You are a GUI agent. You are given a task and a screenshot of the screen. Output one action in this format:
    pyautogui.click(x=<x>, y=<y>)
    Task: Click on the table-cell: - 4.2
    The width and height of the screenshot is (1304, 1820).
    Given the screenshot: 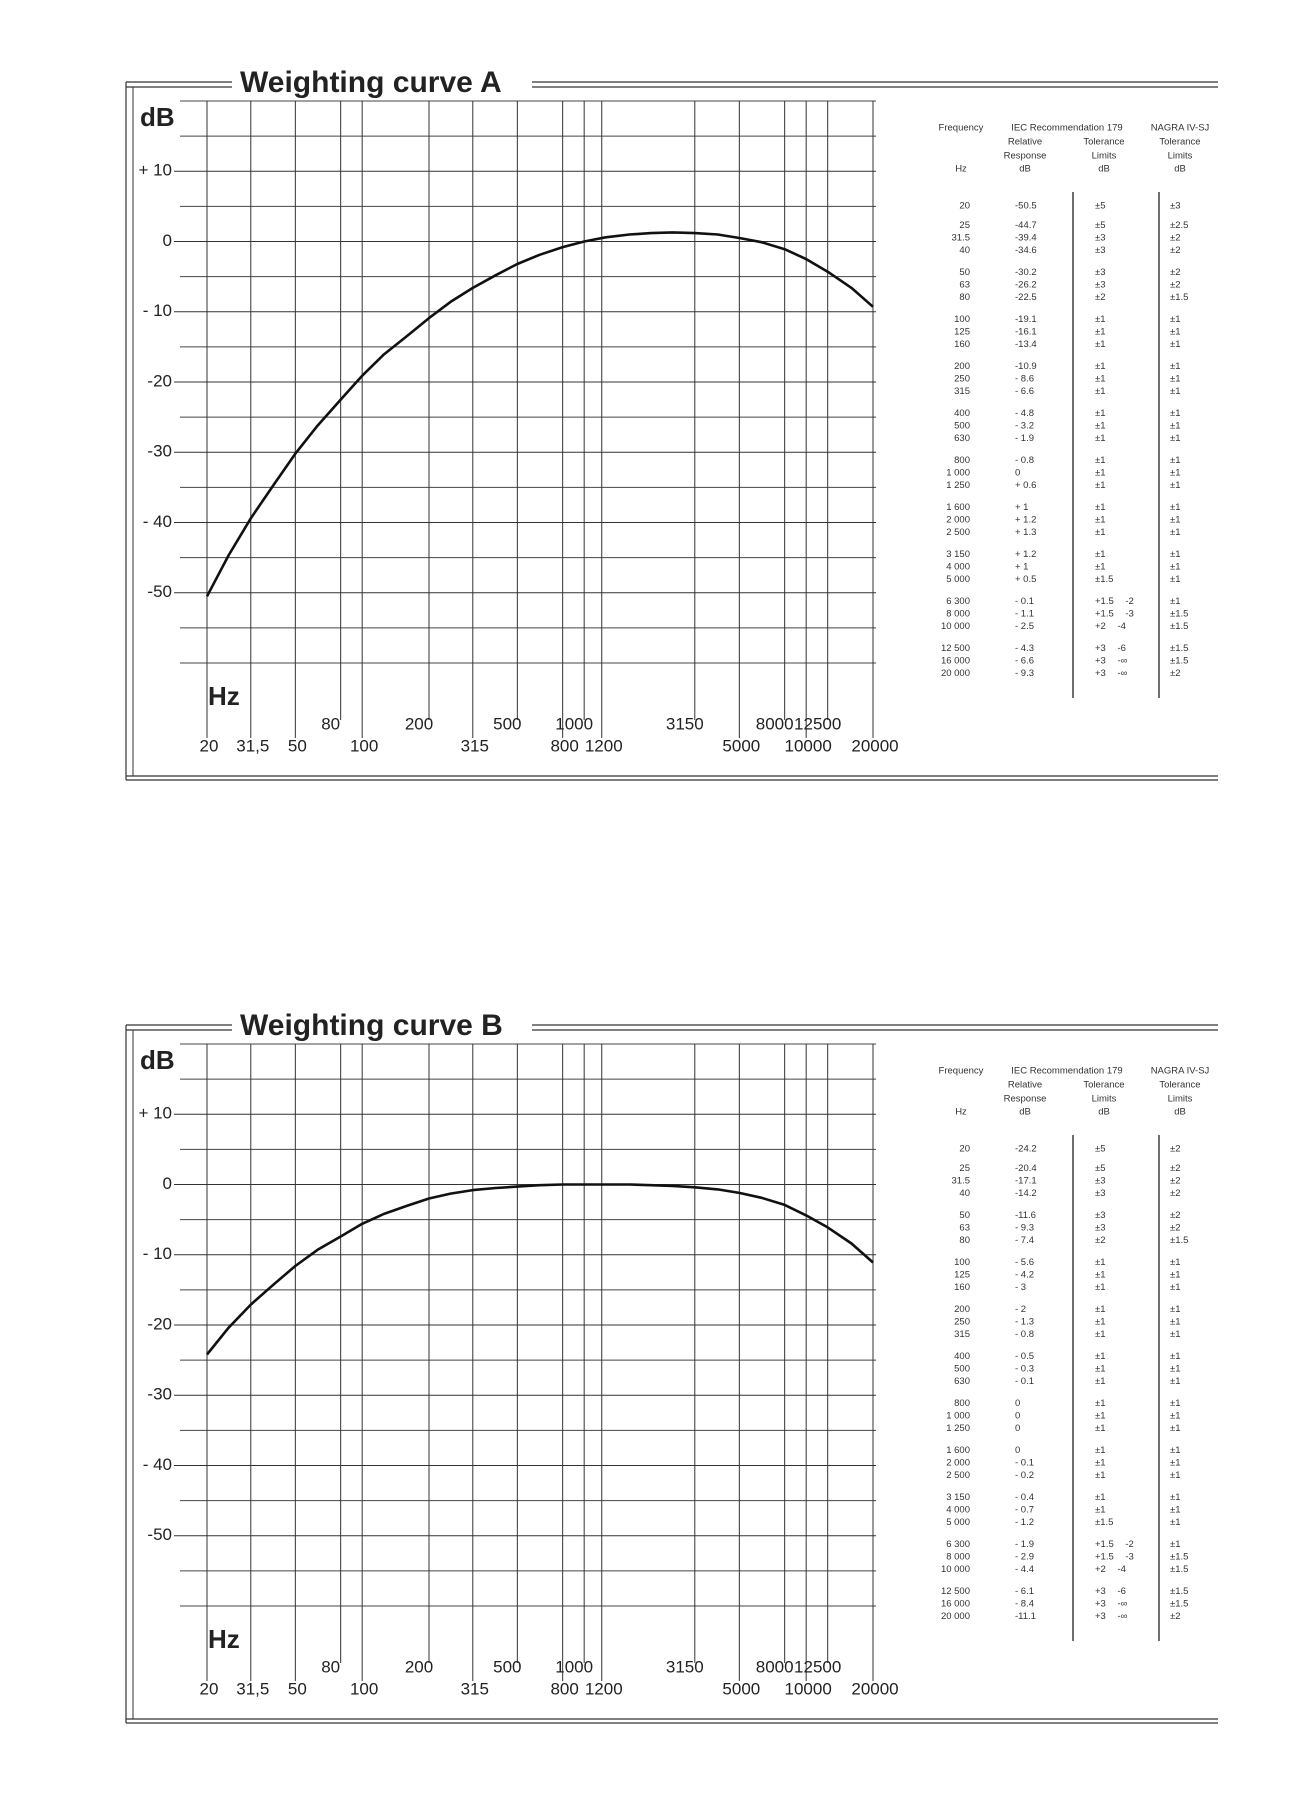 What is the action you would take?
    pyautogui.click(x=1024, y=1275)
    